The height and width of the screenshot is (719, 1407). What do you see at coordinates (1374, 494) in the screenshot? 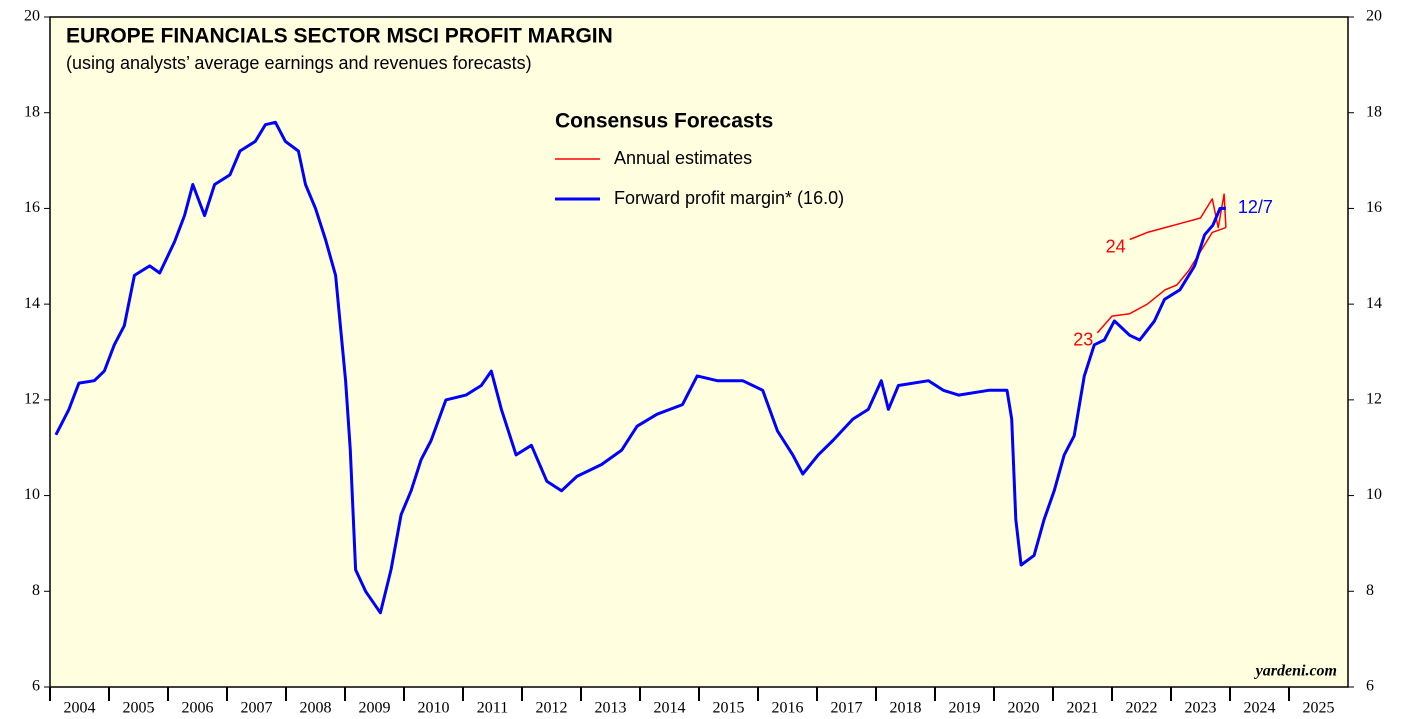
I see `y2-tick-label: 10` at bounding box center [1374, 494].